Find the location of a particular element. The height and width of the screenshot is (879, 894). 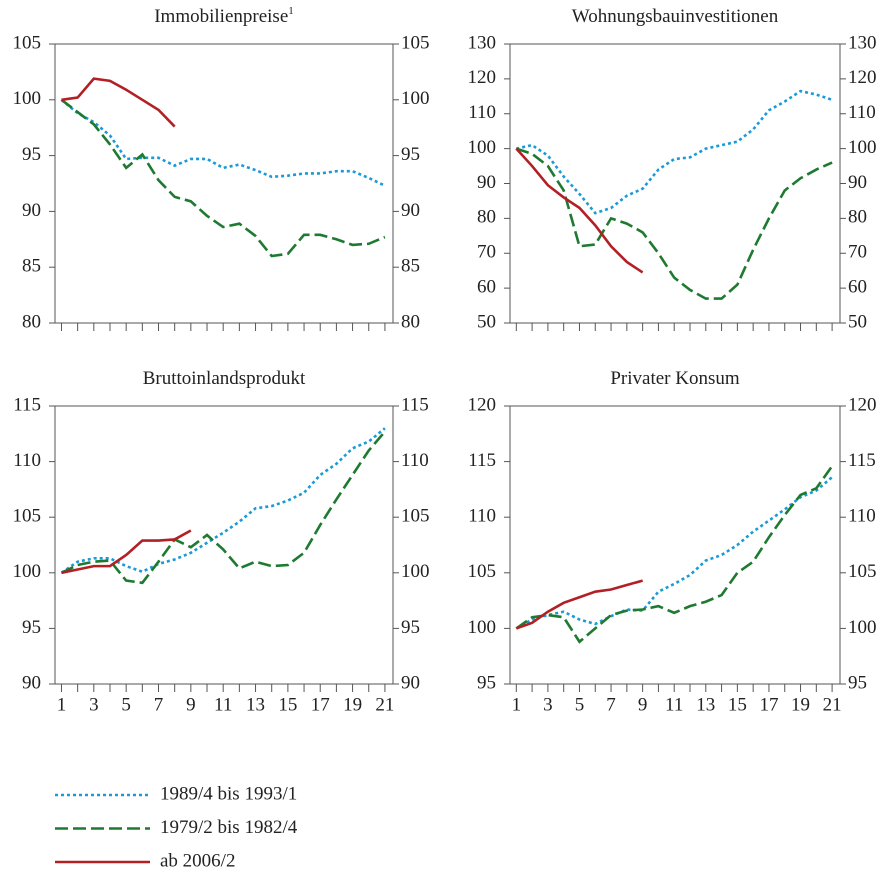

y2-tick-label: 70 is located at coordinates (857, 252).